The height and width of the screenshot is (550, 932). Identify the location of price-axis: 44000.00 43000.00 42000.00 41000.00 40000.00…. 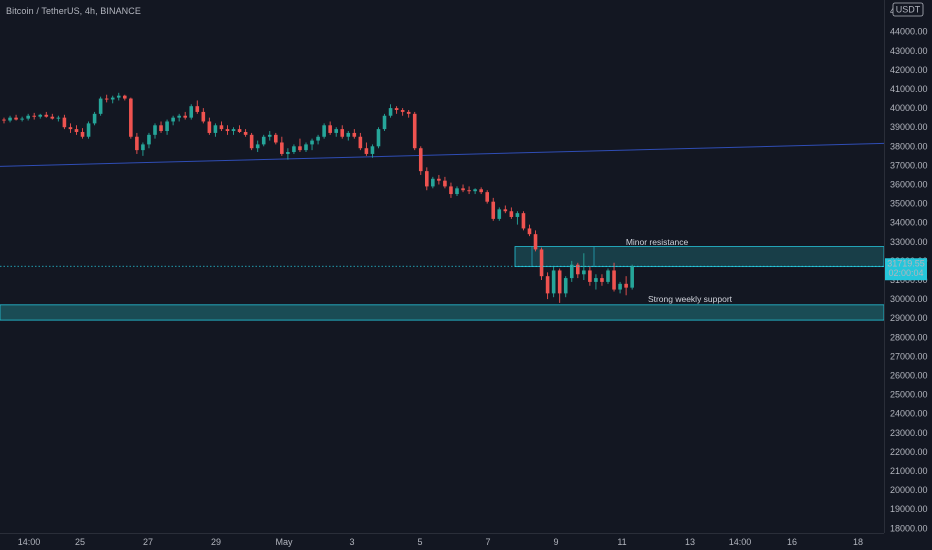
(908, 266).